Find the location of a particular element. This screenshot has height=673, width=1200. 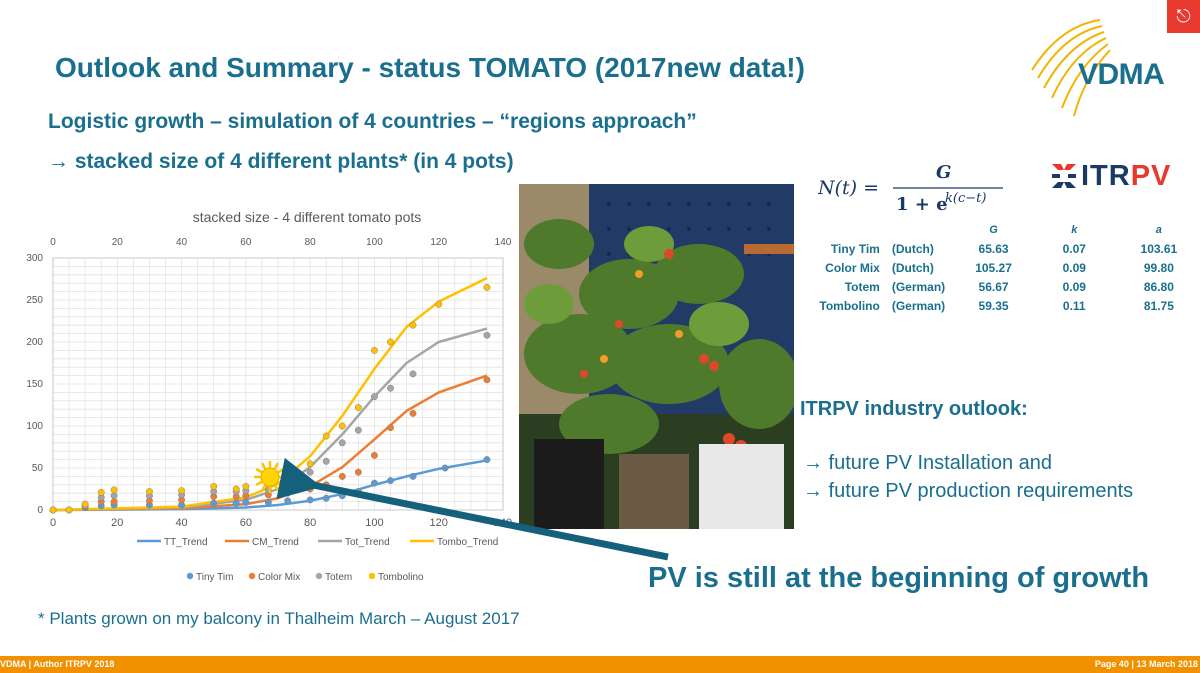

chart-x-tick-label-top: 100 is located at coordinates (374, 242).